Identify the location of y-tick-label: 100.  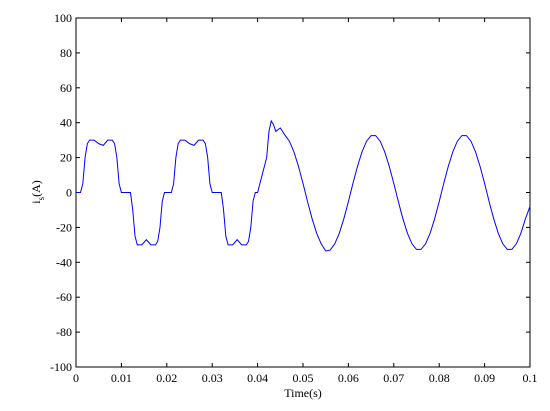
(63, 18).